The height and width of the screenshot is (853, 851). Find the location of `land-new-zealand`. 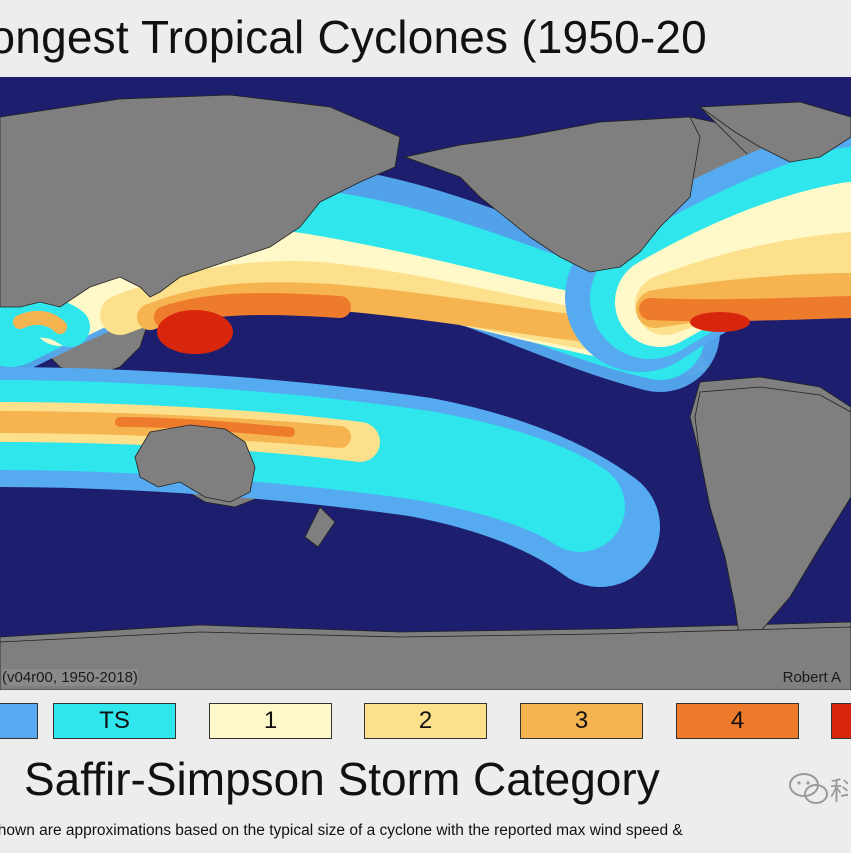

land-new-zealand is located at coordinates (320, 527).